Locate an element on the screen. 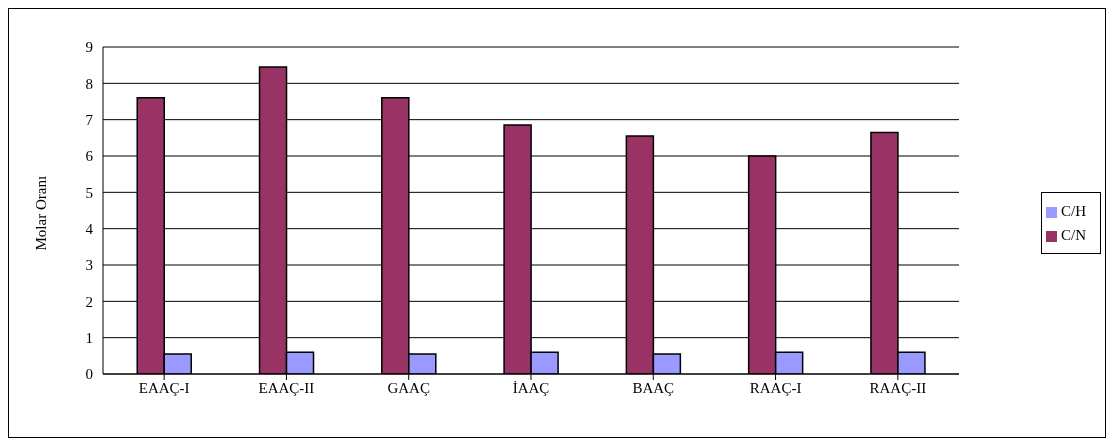 The image size is (1114, 446). x-tick-label: İAAÇ is located at coordinates (531, 387).